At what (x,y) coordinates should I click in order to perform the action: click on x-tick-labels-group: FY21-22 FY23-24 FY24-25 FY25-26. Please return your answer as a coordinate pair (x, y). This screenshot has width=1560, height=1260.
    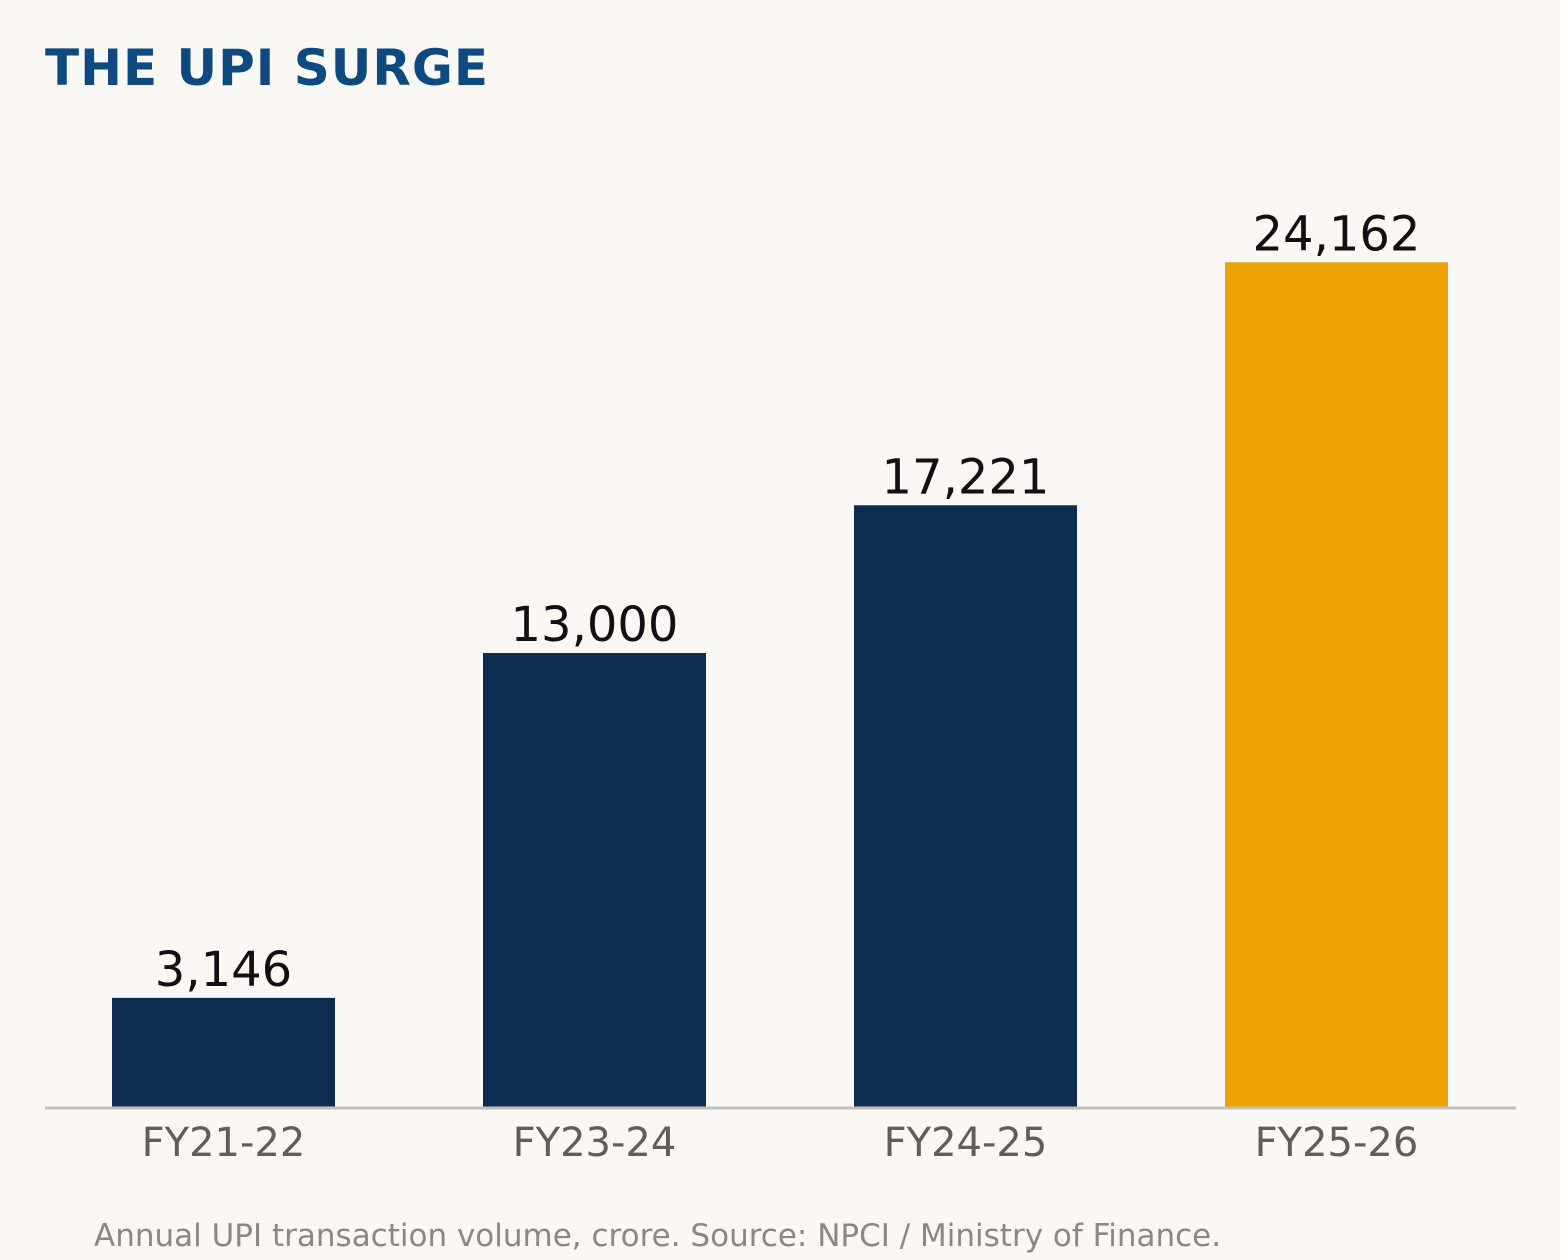
    Looking at the image, I should click on (780, 1143).